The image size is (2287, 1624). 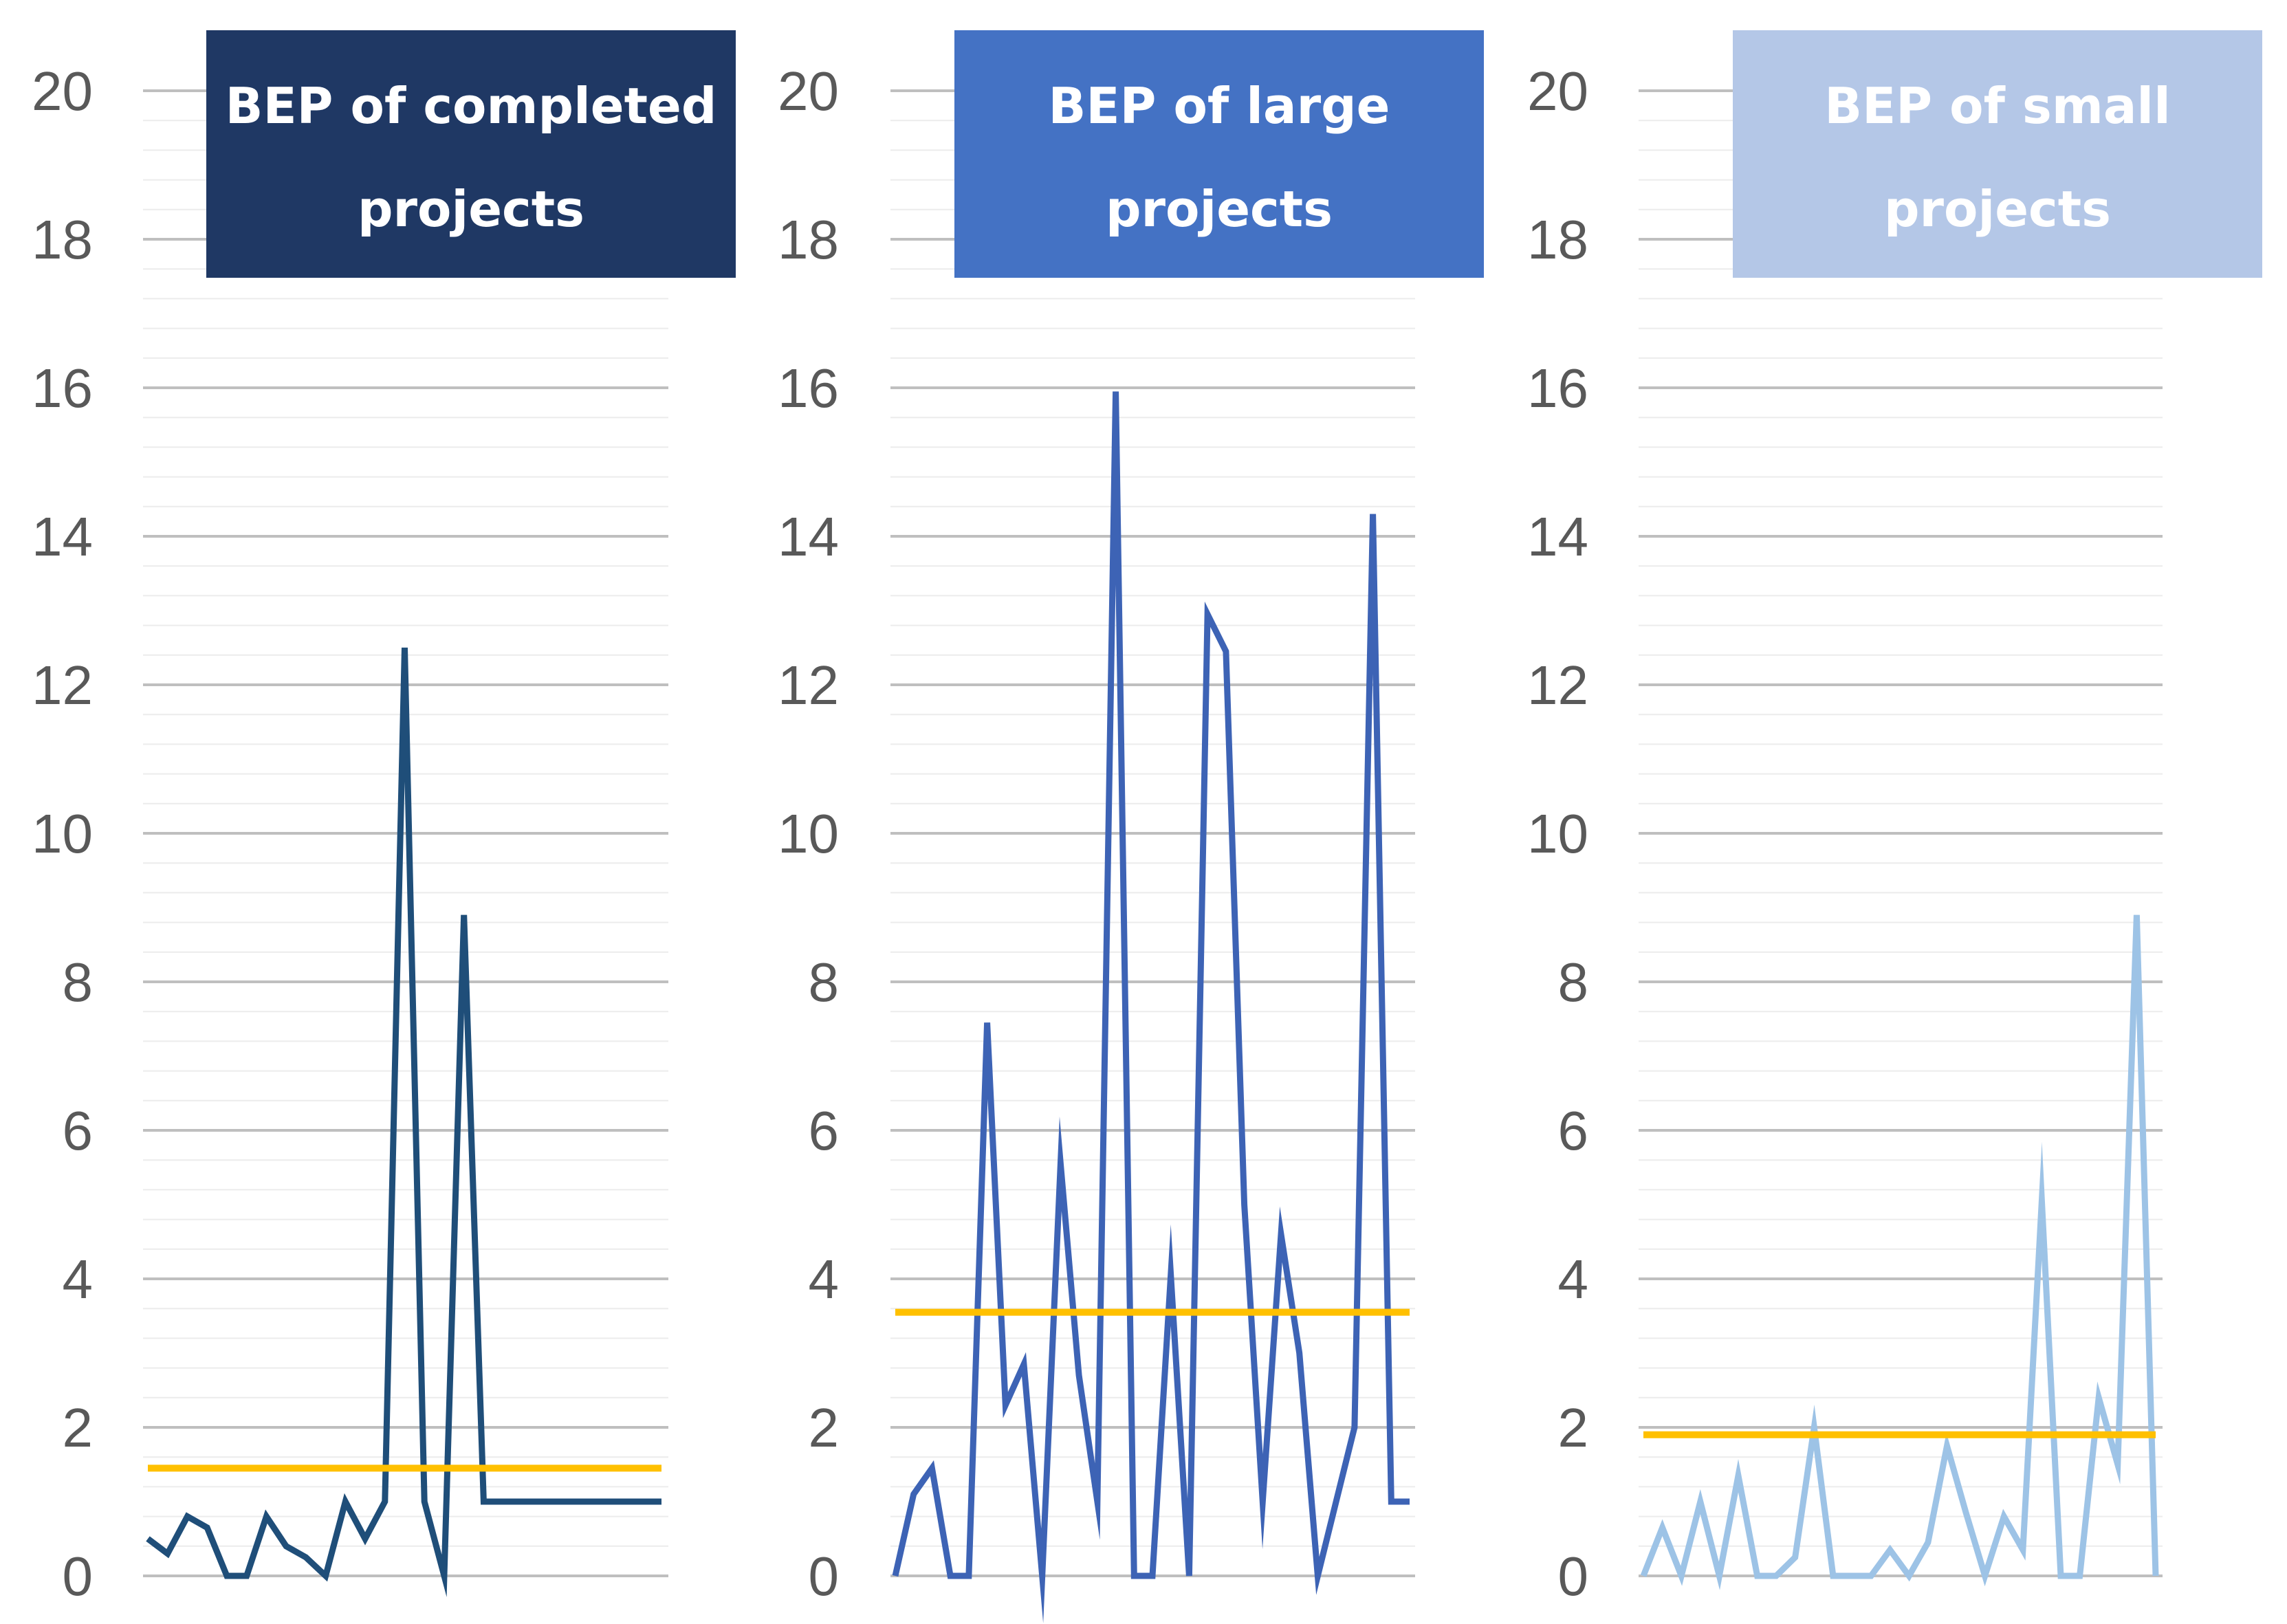 I want to click on chart-title: BEP of small projects, so click(x=1997, y=157).